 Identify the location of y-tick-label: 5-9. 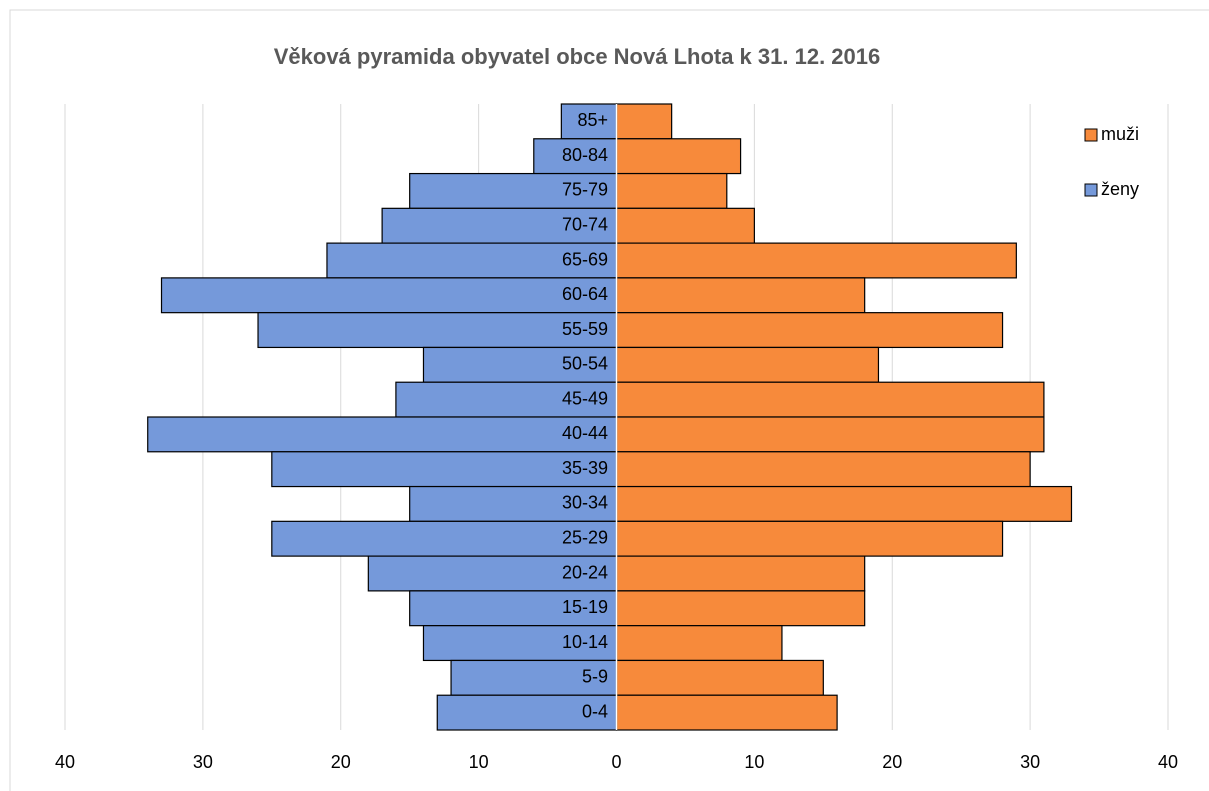
(595, 677).